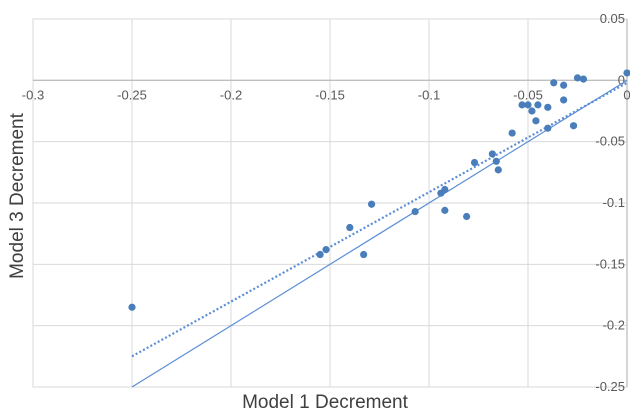 This screenshot has width=630, height=412. What do you see at coordinates (132, 94) in the screenshot?
I see `x-tick-label: -0.25` at bounding box center [132, 94].